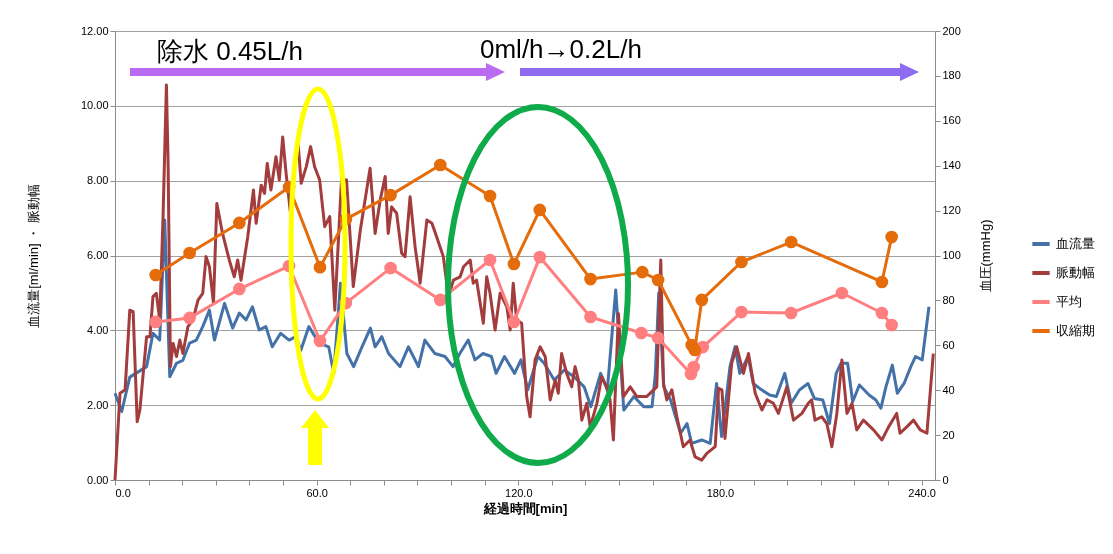 This screenshot has height=554, width=1113. Describe the element at coordinates (922, 492) in the screenshot. I see `x-tick-label: 240.0` at that location.